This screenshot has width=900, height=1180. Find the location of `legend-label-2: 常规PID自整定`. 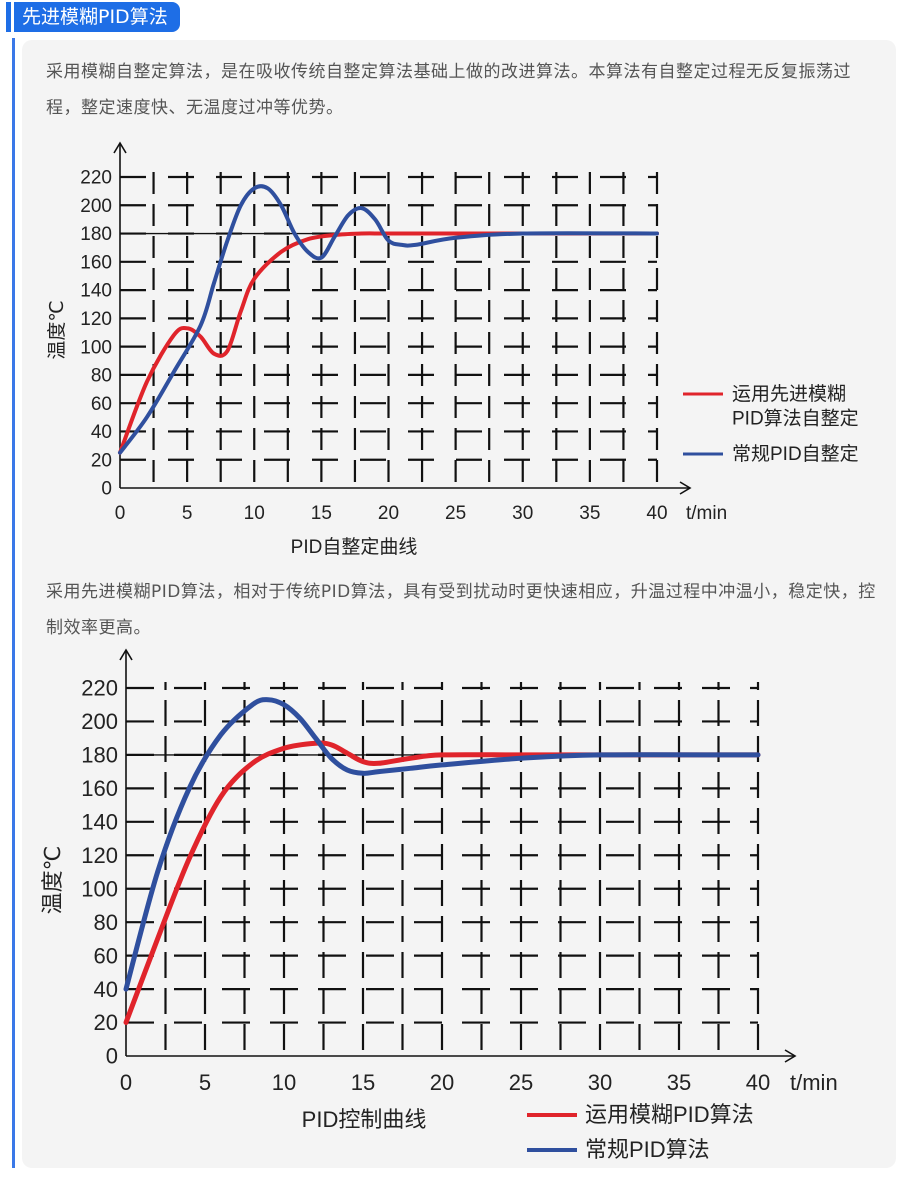

legend-label-2: 常规PID自整定 is located at coordinates (795, 454).